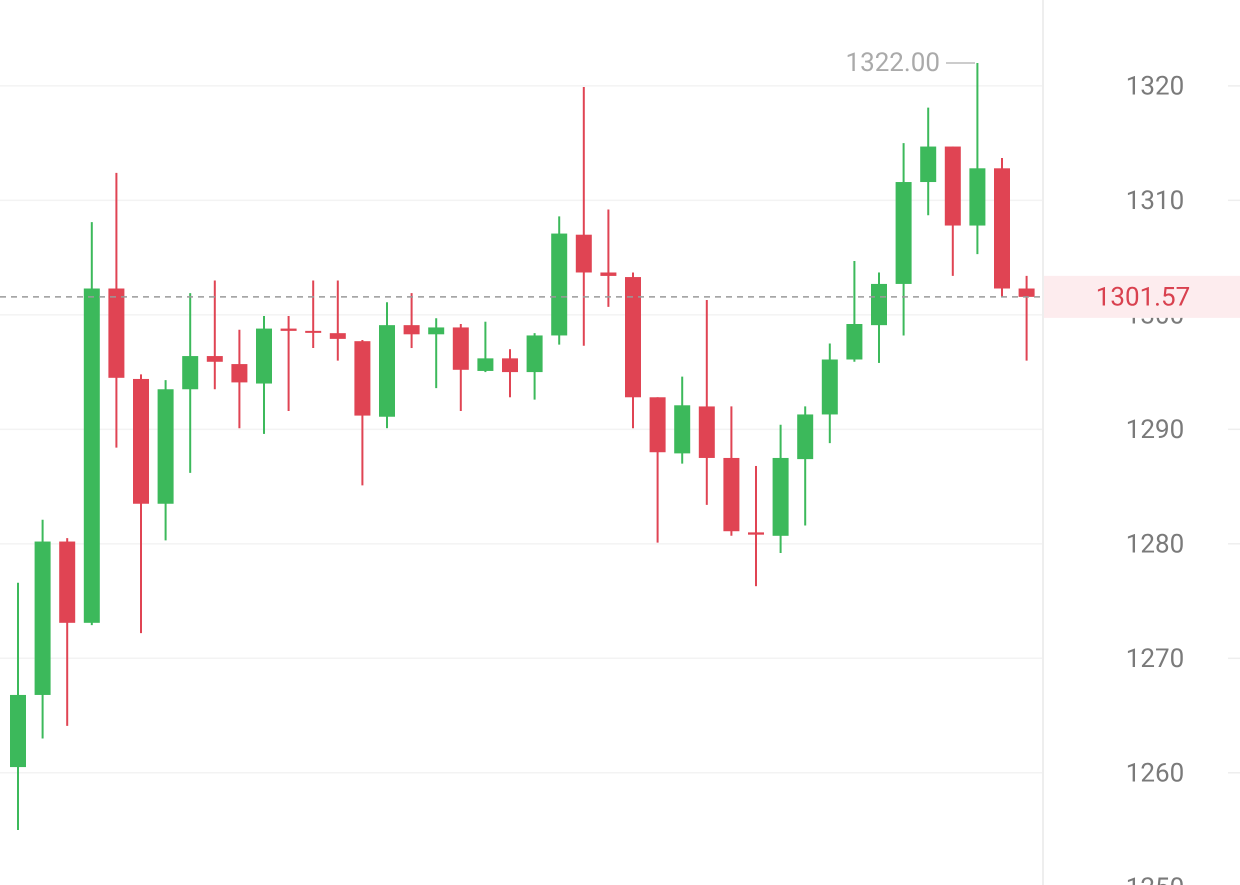 The width and height of the screenshot is (1240, 885). Describe the element at coordinates (1155, 545) in the screenshot. I see `y-tick-label: 1280` at that location.